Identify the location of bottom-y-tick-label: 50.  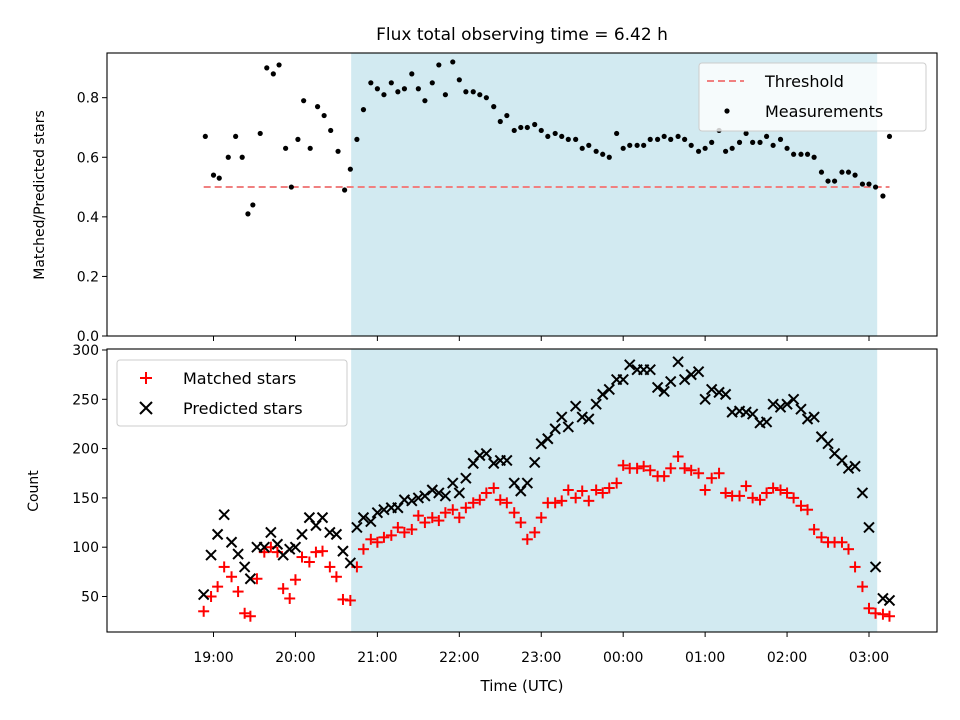
(90, 598).